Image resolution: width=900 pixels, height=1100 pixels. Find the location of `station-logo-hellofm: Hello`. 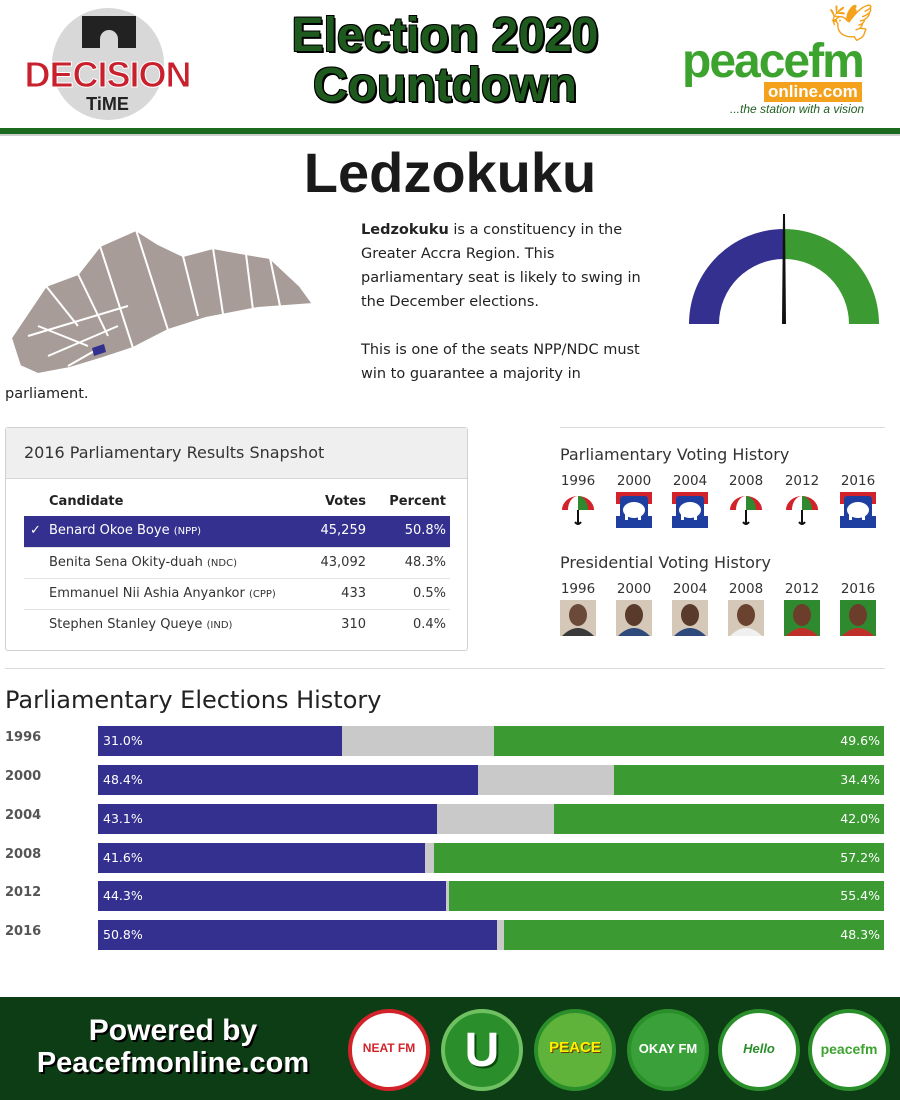

station-logo-hellofm: Hello is located at coordinates (759, 1050).